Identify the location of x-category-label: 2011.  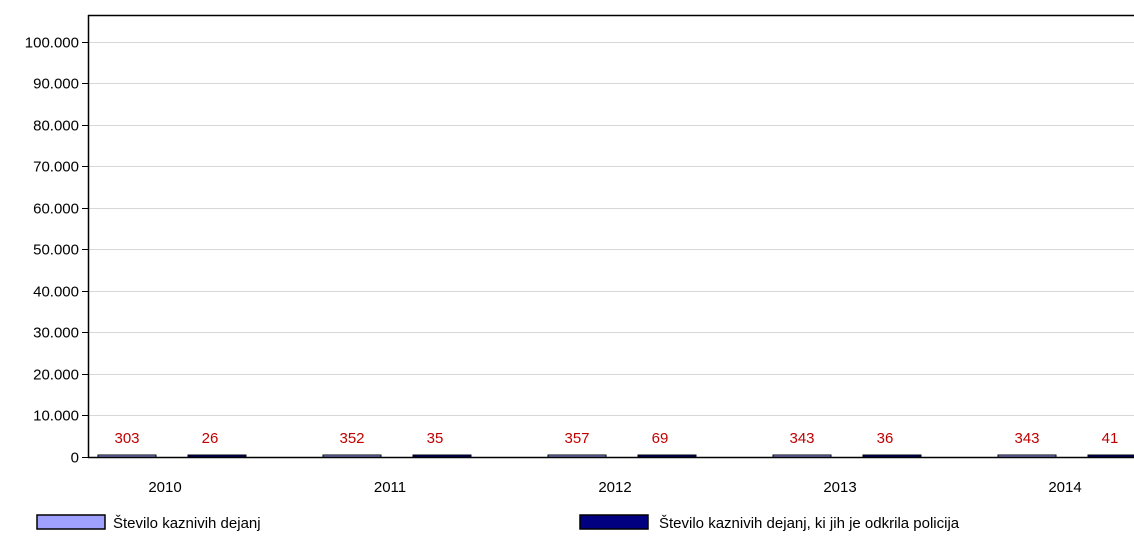
(390, 487).